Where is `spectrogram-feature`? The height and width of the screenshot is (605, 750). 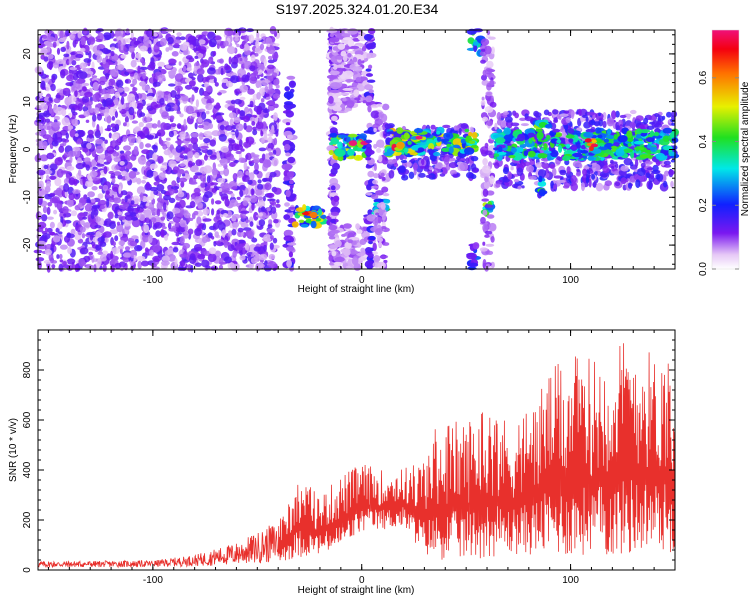
spectrogram-feature is located at coordinates (157, 149).